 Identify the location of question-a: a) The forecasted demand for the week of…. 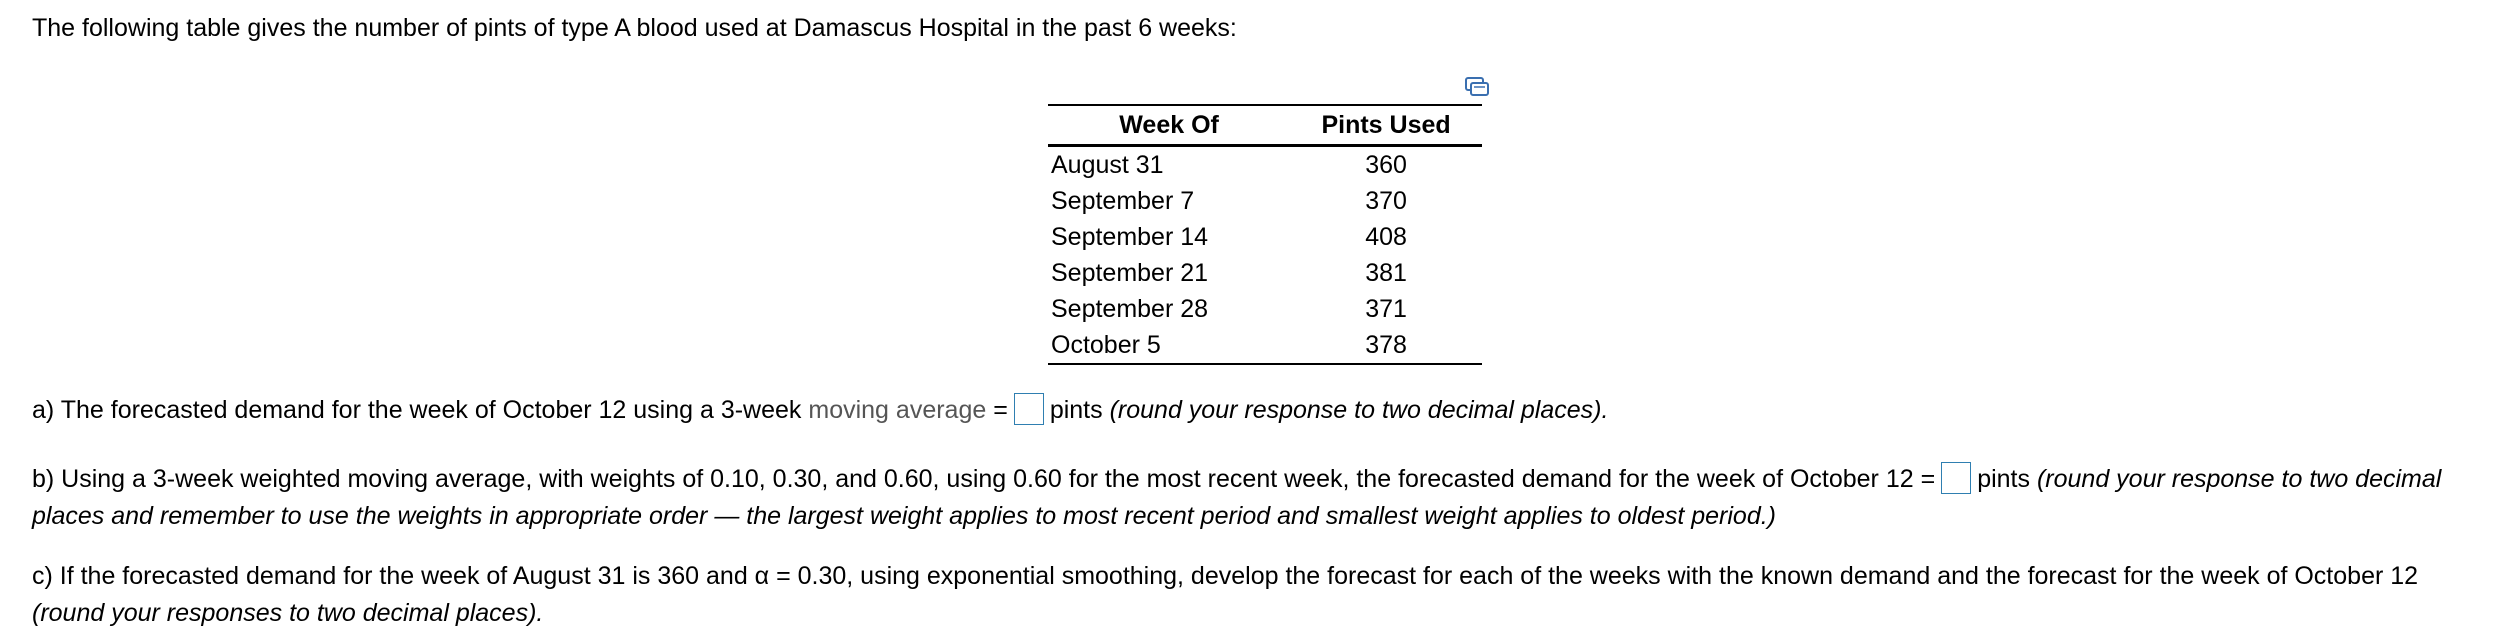
(1262, 410).